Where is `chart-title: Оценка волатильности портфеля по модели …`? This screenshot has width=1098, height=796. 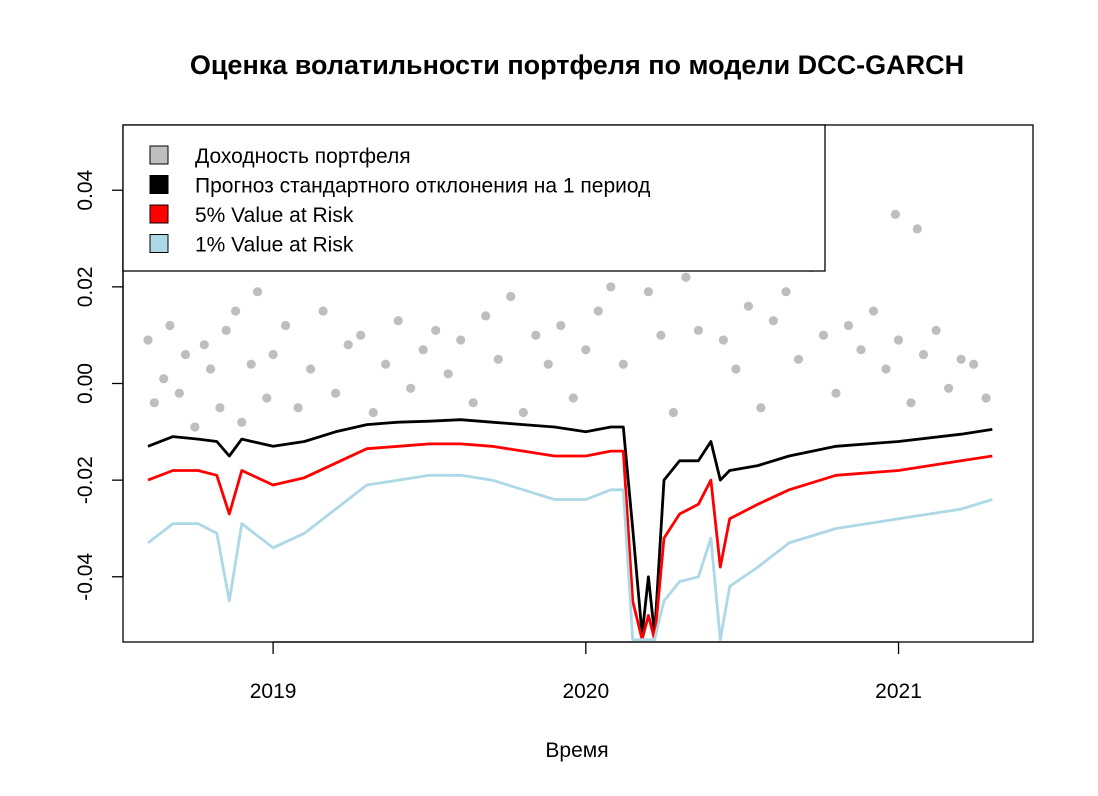 chart-title: Оценка волатильности портфеля по модели … is located at coordinates (577, 65).